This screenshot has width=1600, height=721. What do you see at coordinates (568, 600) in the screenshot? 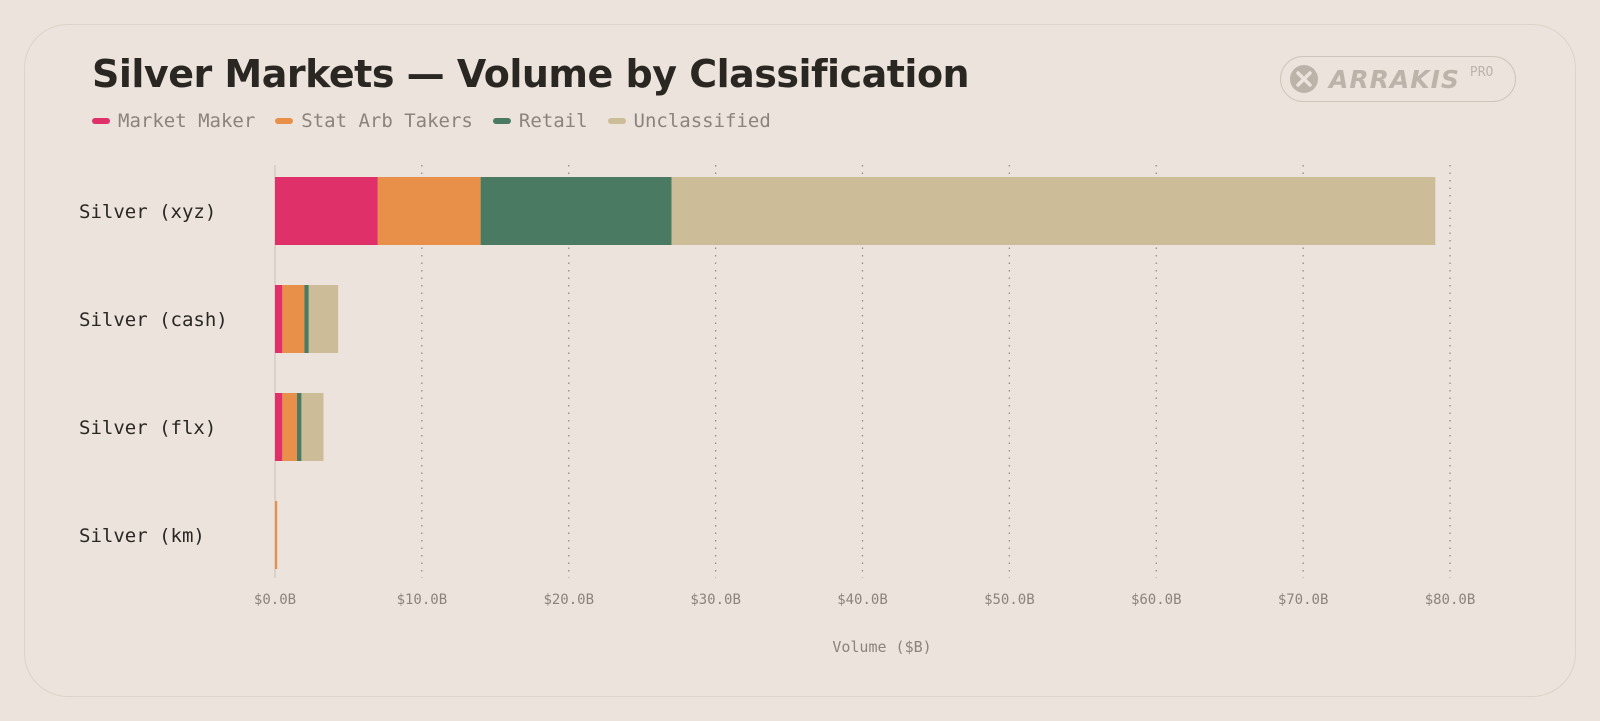
I see `x-tick-label: $20.0B` at bounding box center [568, 600].